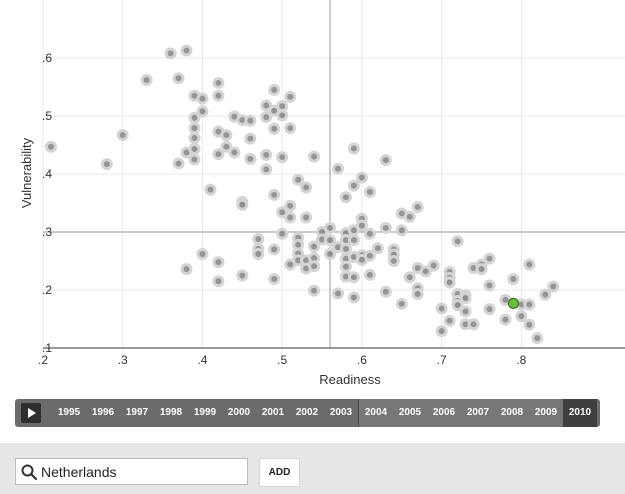  What do you see at coordinates (137, 413) in the screenshot?
I see `year-1997: 1997` at bounding box center [137, 413].